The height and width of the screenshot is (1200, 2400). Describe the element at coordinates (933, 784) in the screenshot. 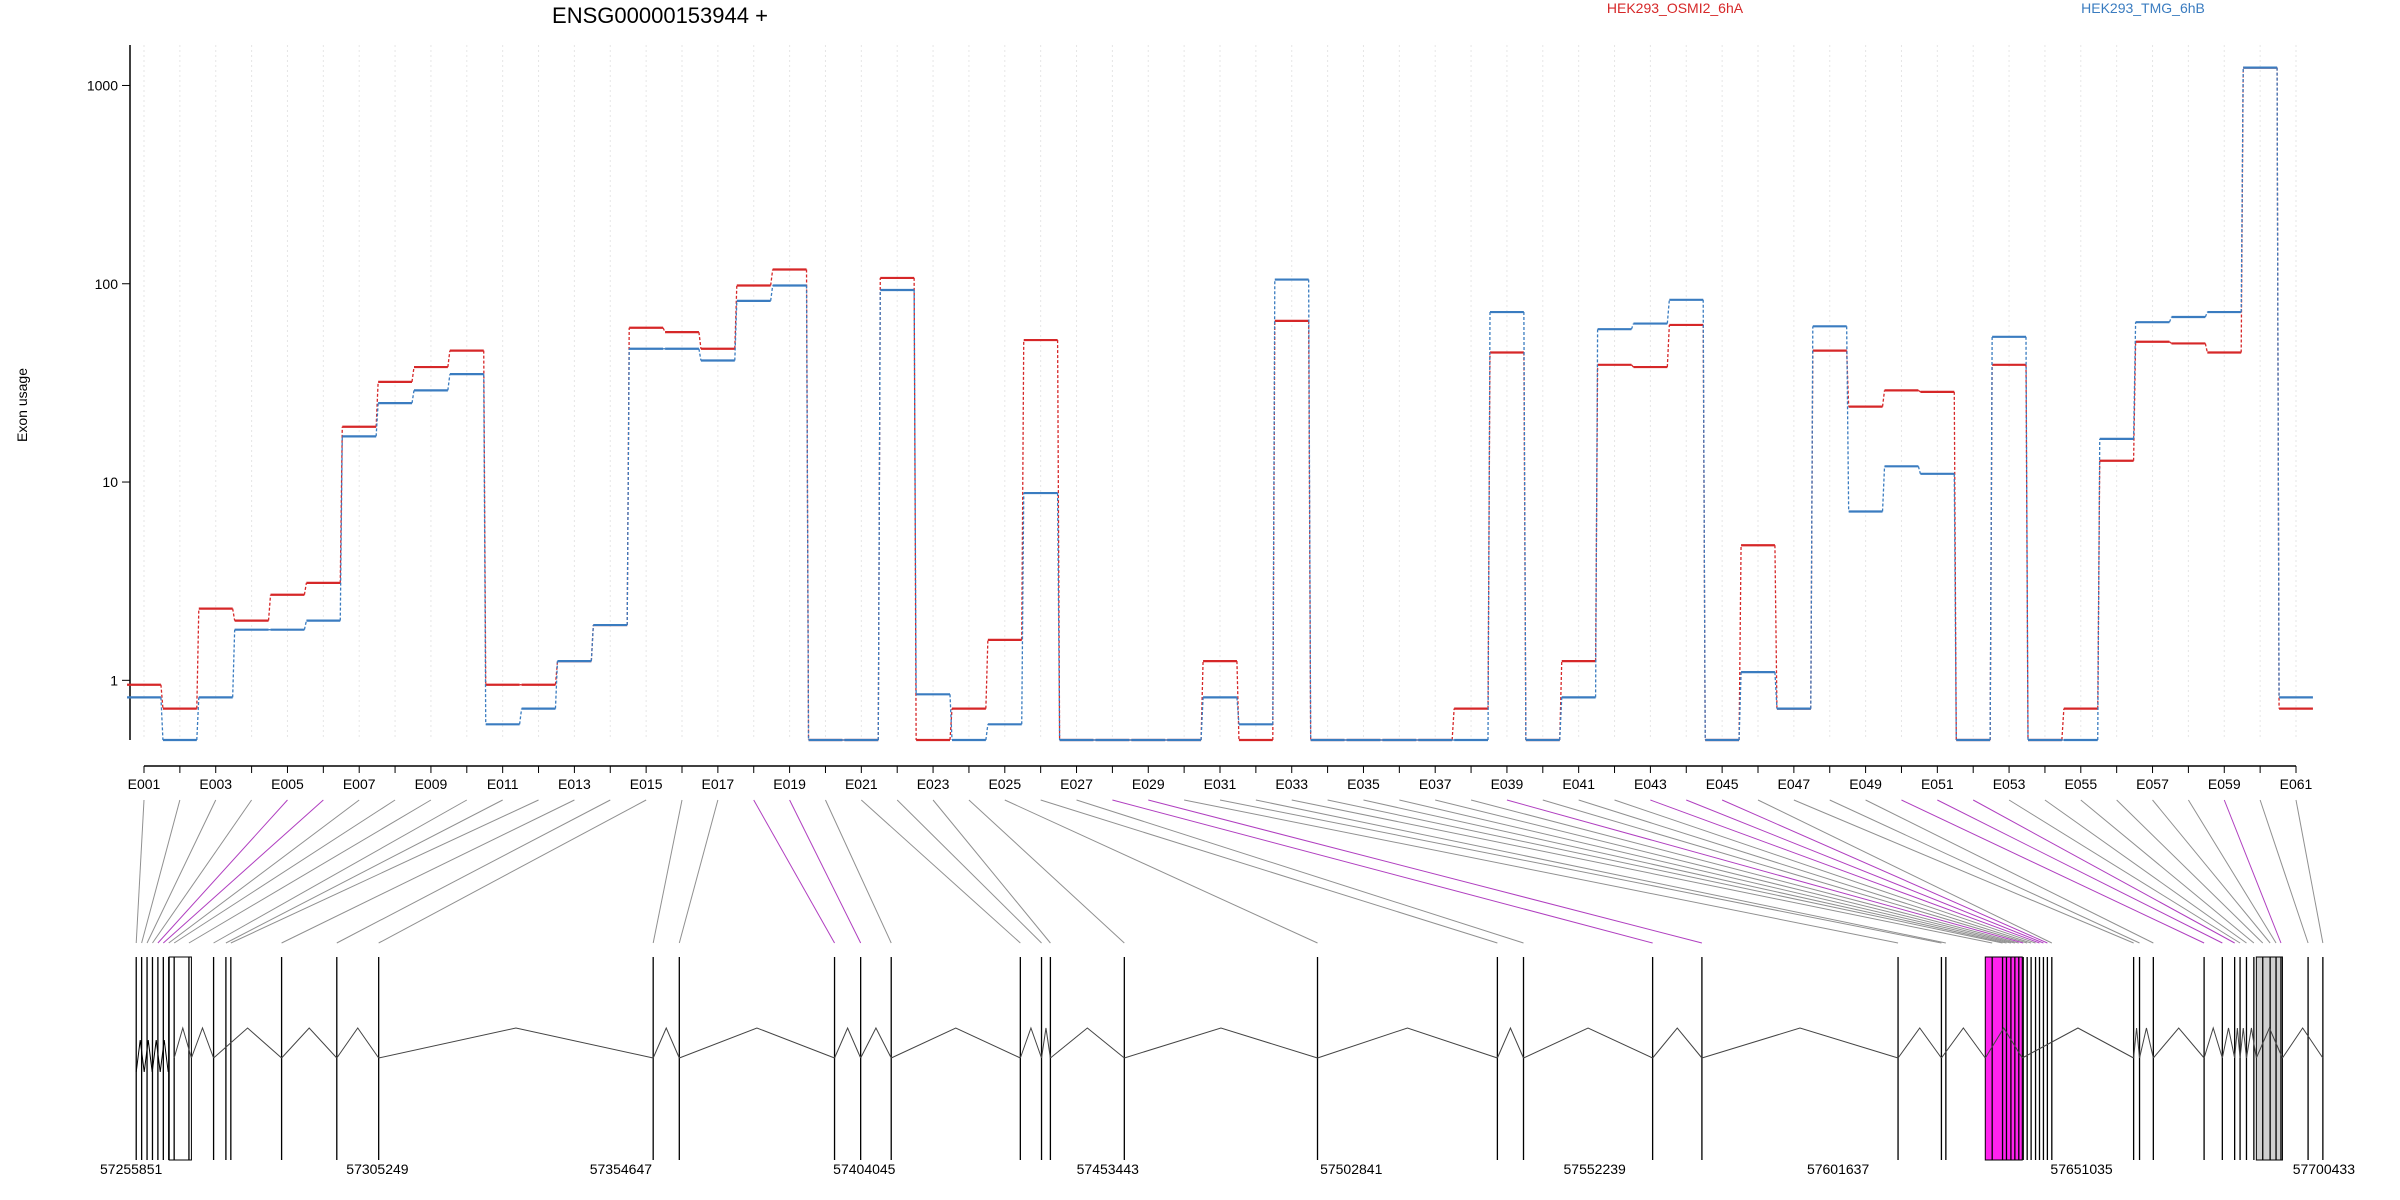

I see `x-tick-label: E023` at that location.